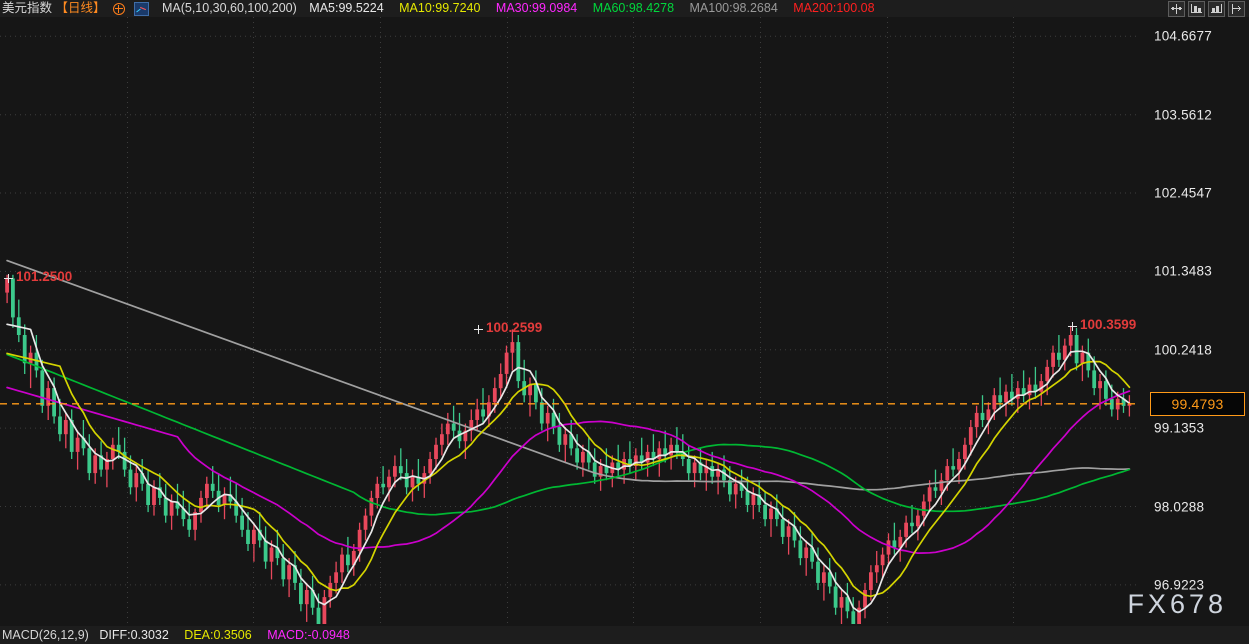  What do you see at coordinates (1216, 9) in the screenshot?
I see `chart-right-edge-button` at bounding box center [1216, 9].